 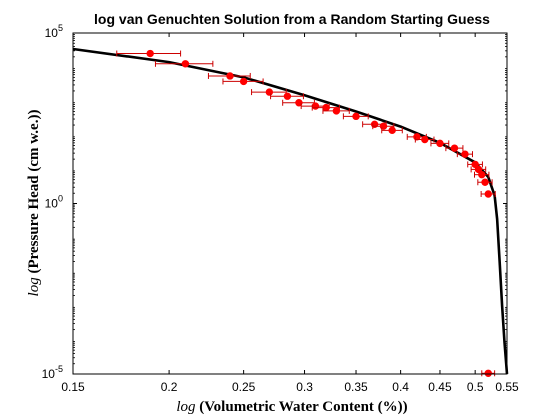 I want to click on x-tick-label: 0.4, so click(x=400, y=387).